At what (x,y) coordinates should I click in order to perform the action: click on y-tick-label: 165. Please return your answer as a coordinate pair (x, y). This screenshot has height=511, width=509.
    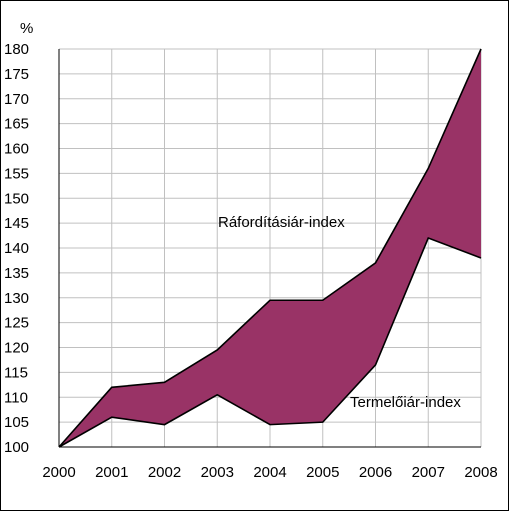
    Looking at the image, I should click on (16, 124).